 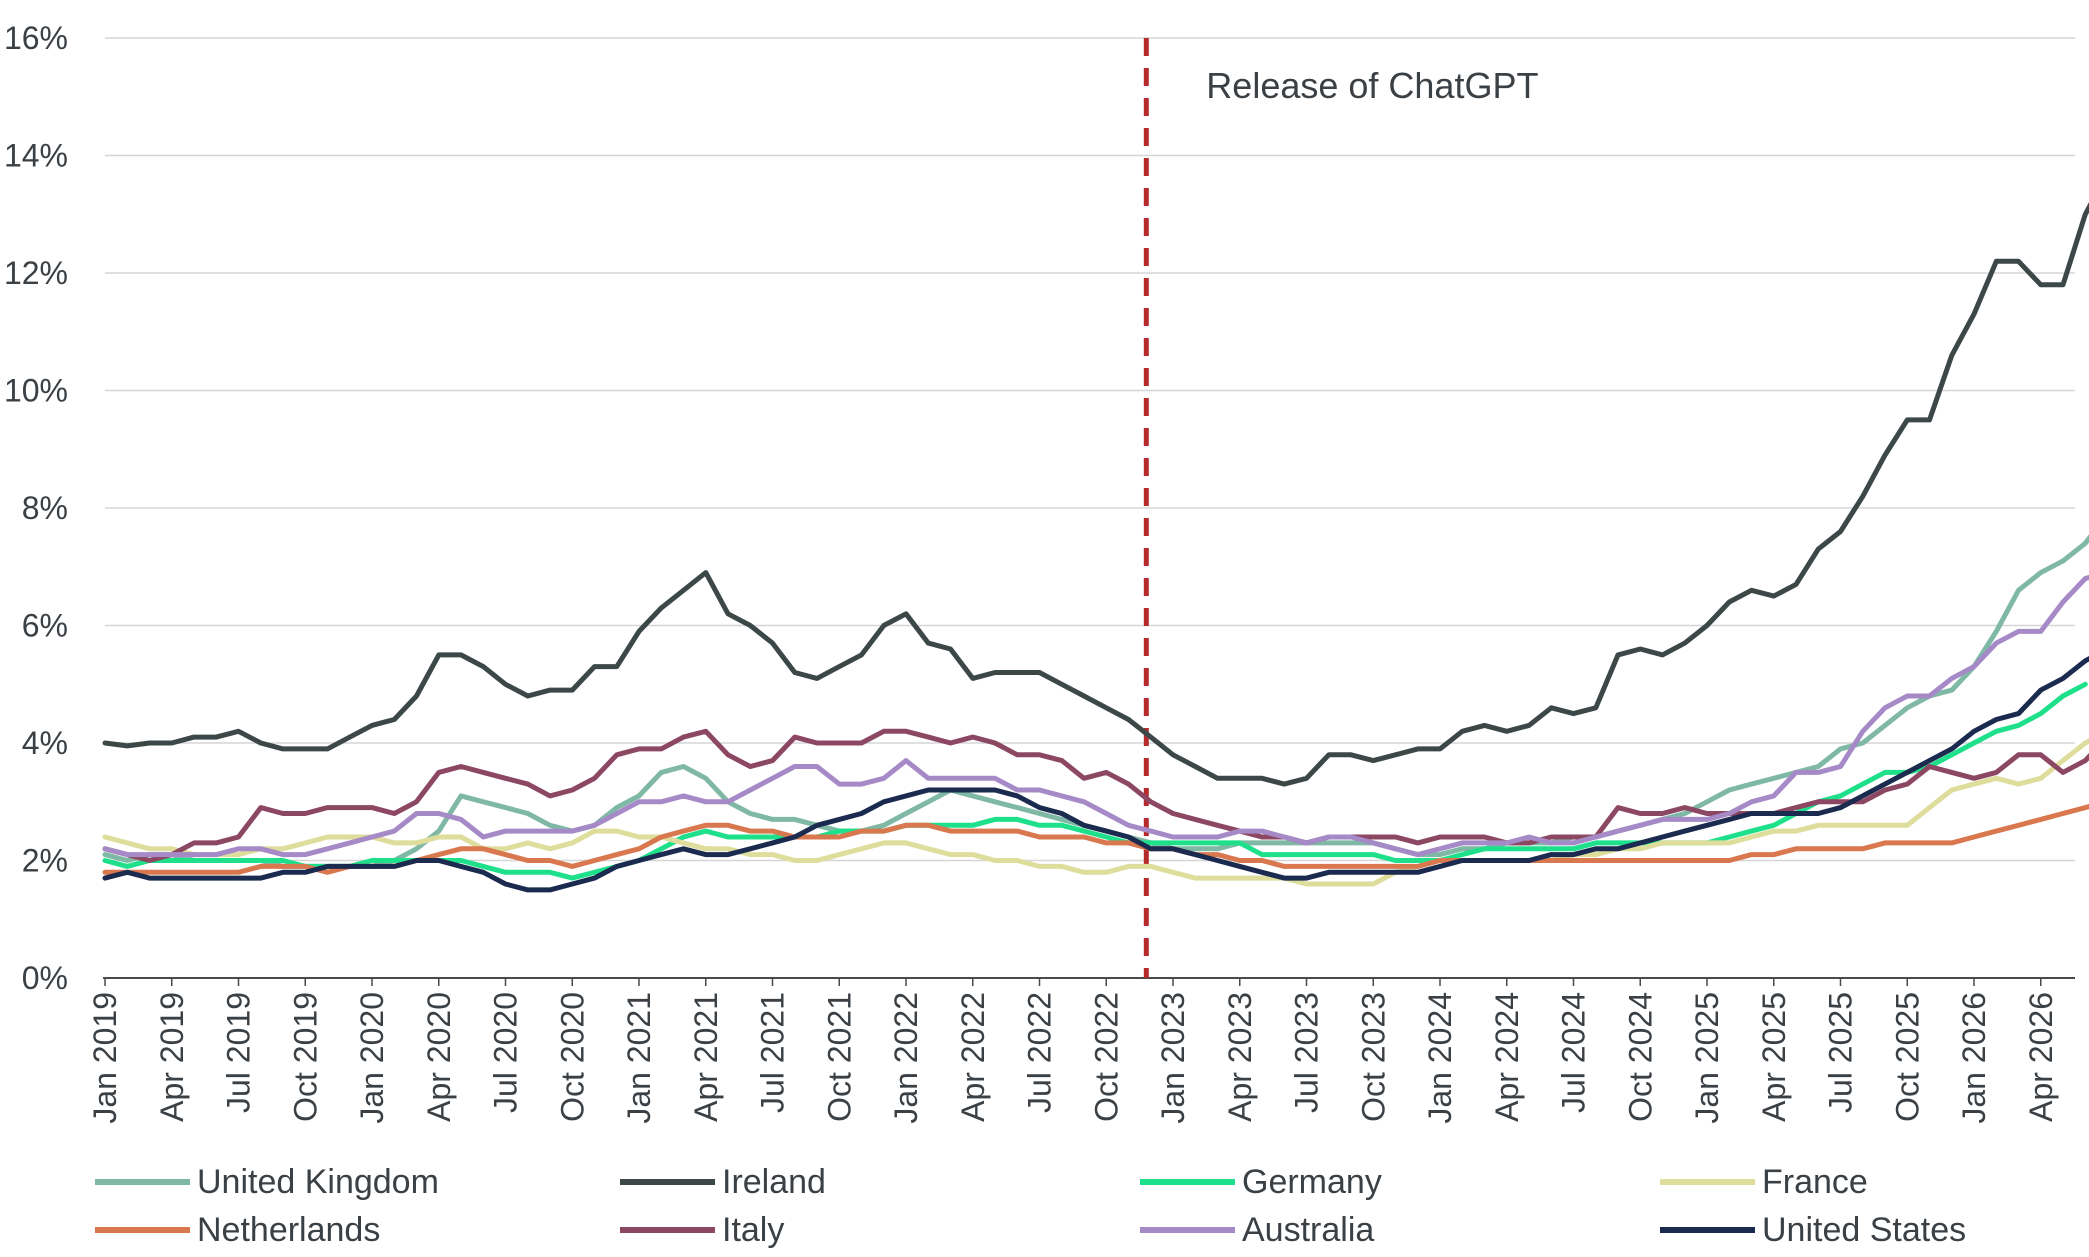 What do you see at coordinates (1040, 1052) in the screenshot?
I see `x-tick-label: Jul 2022` at bounding box center [1040, 1052].